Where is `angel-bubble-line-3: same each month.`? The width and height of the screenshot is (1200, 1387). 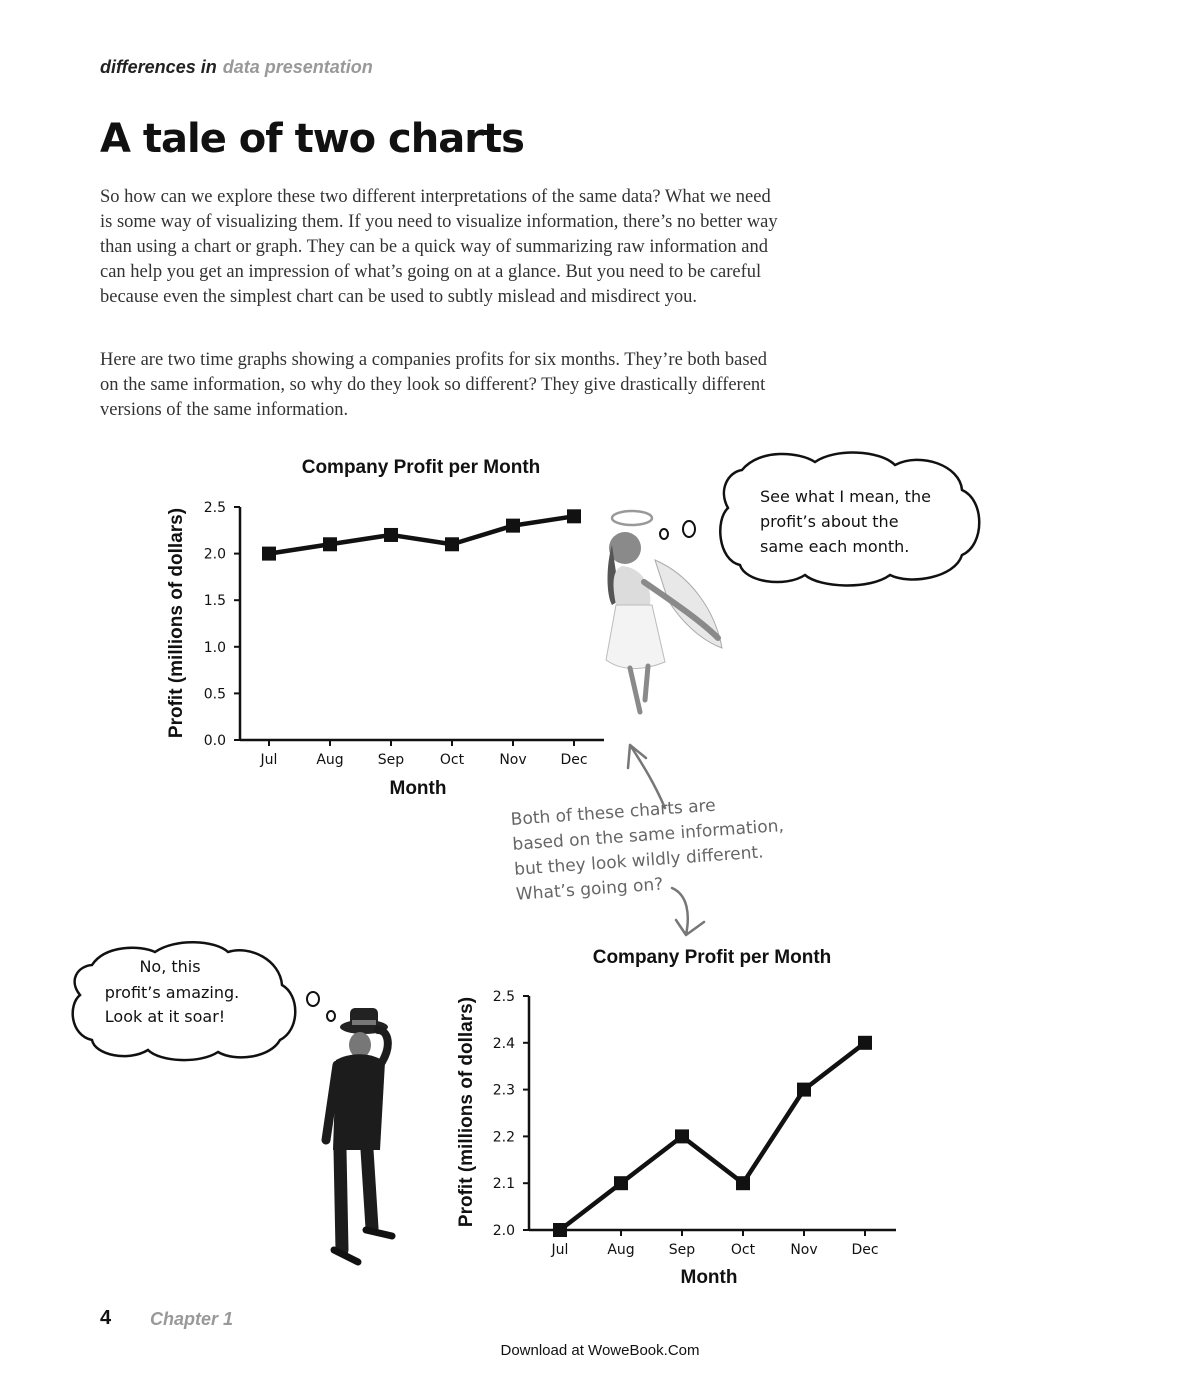
angel-bubble-line-3: same each month. is located at coordinates (834, 546).